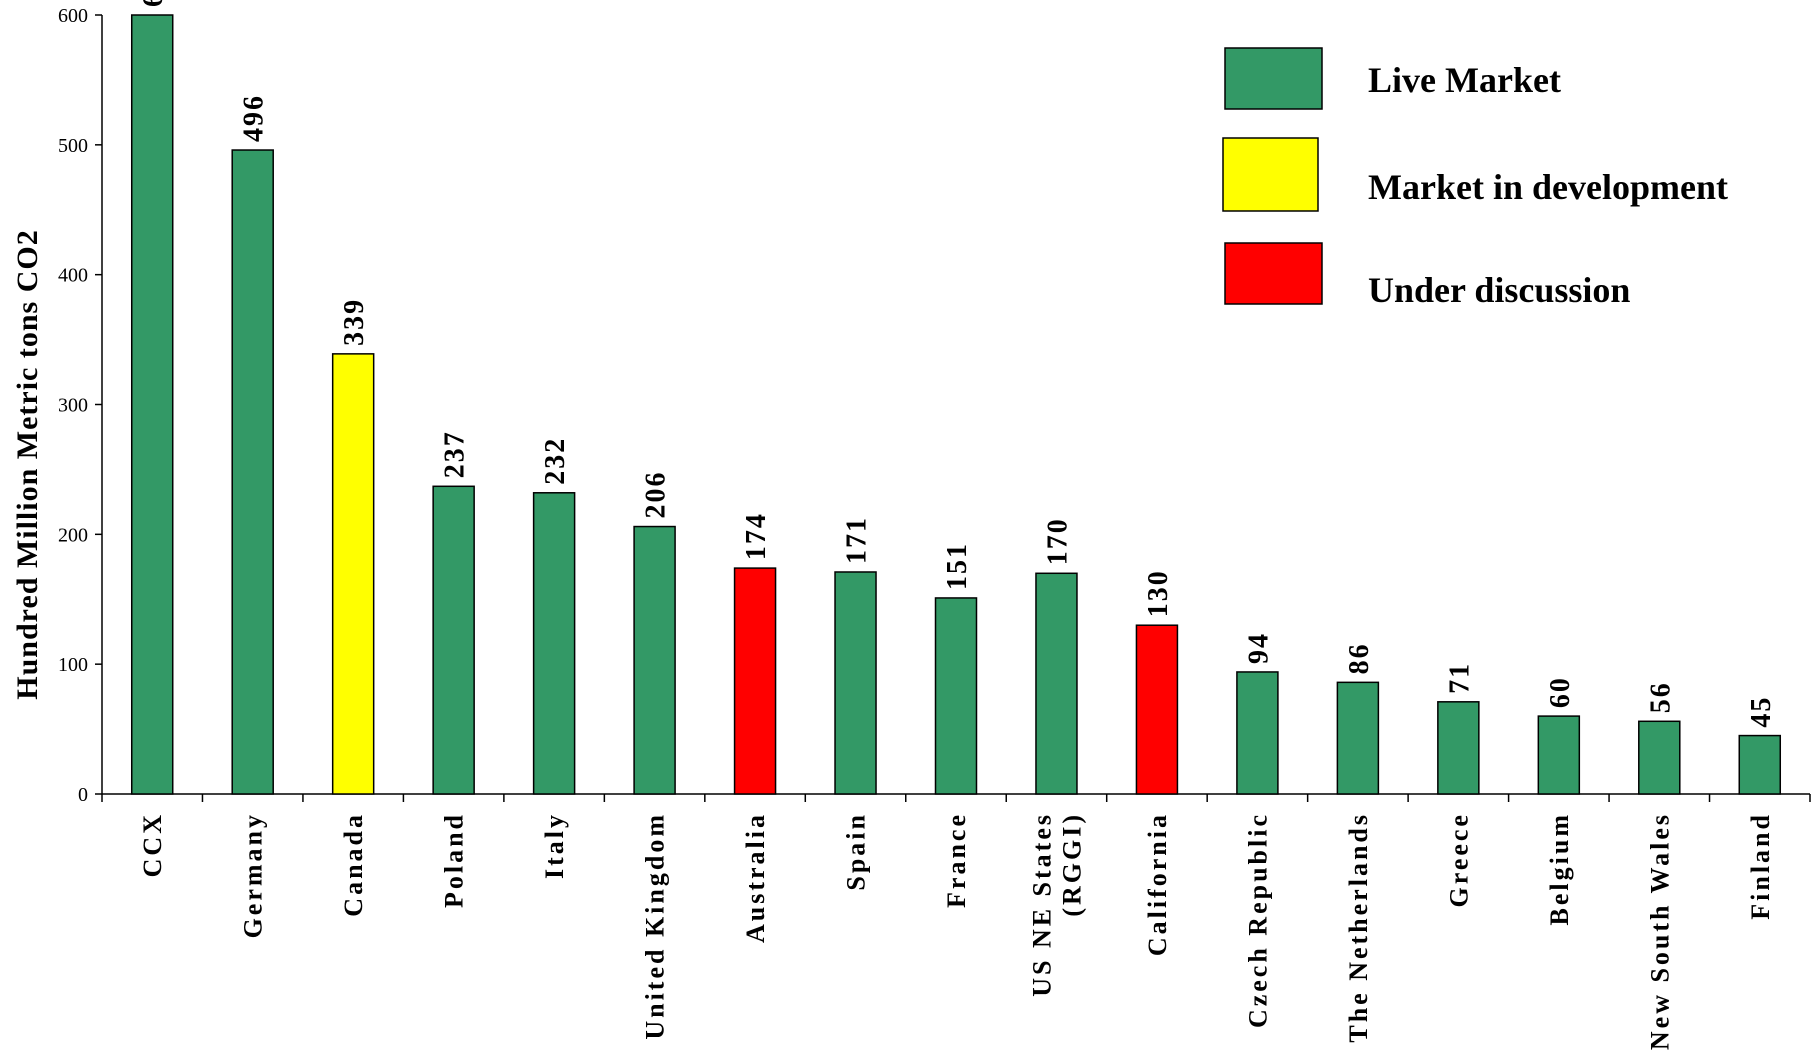  What do you see at coordinates (755, 877) in the screenshot?
I see `x-tick-label: Australia` at bounding box center [755, 877].